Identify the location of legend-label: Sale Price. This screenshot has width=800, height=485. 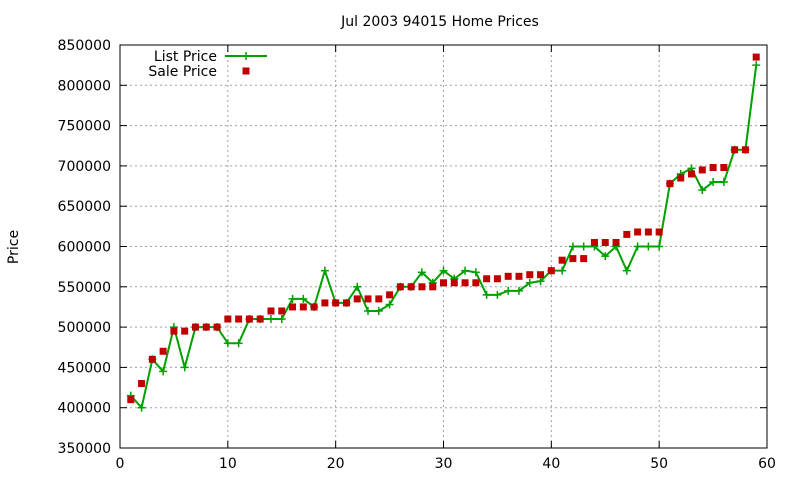
(182, 72).